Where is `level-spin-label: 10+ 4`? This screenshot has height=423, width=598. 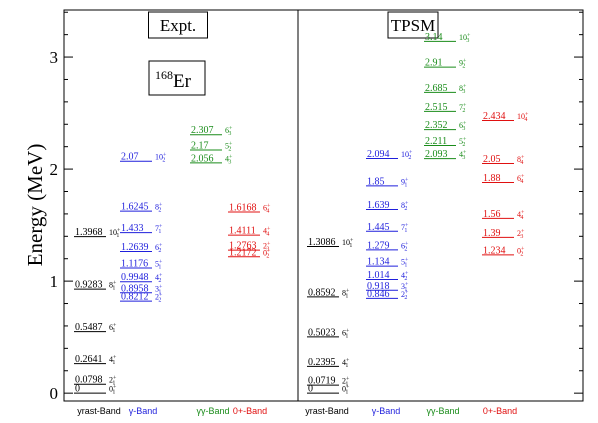
level-spin-label: 10+ 4 is located at coordinates (523, 117).